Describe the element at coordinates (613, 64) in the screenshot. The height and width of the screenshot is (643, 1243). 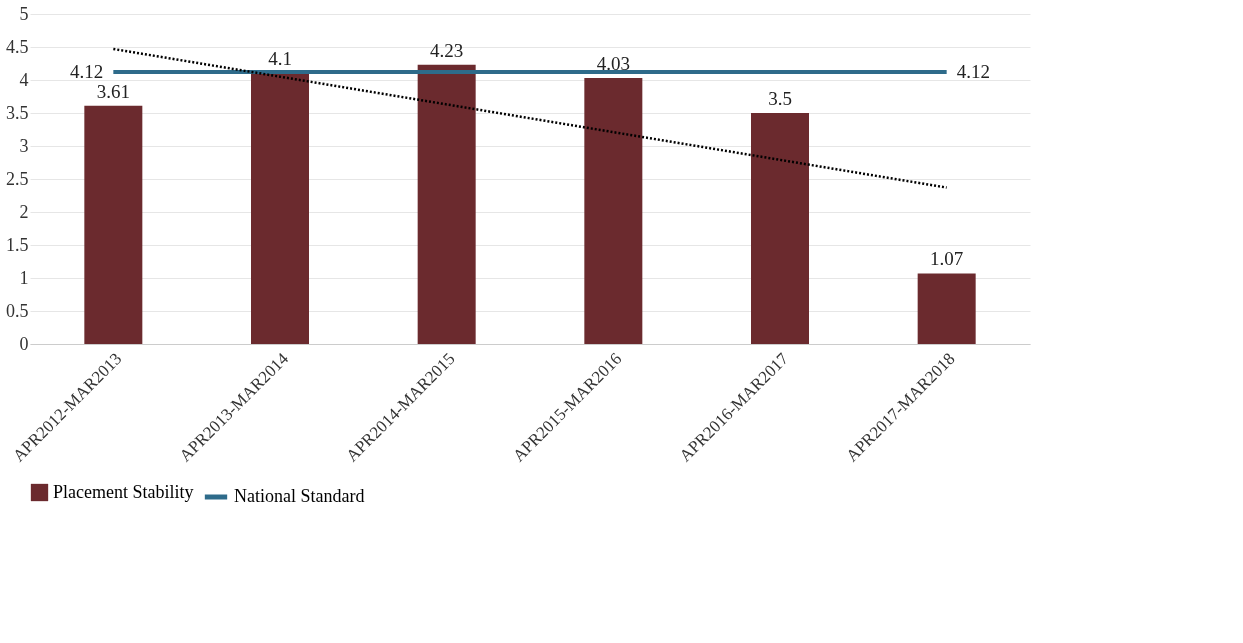
I see `data-label: 4.03` at that location.